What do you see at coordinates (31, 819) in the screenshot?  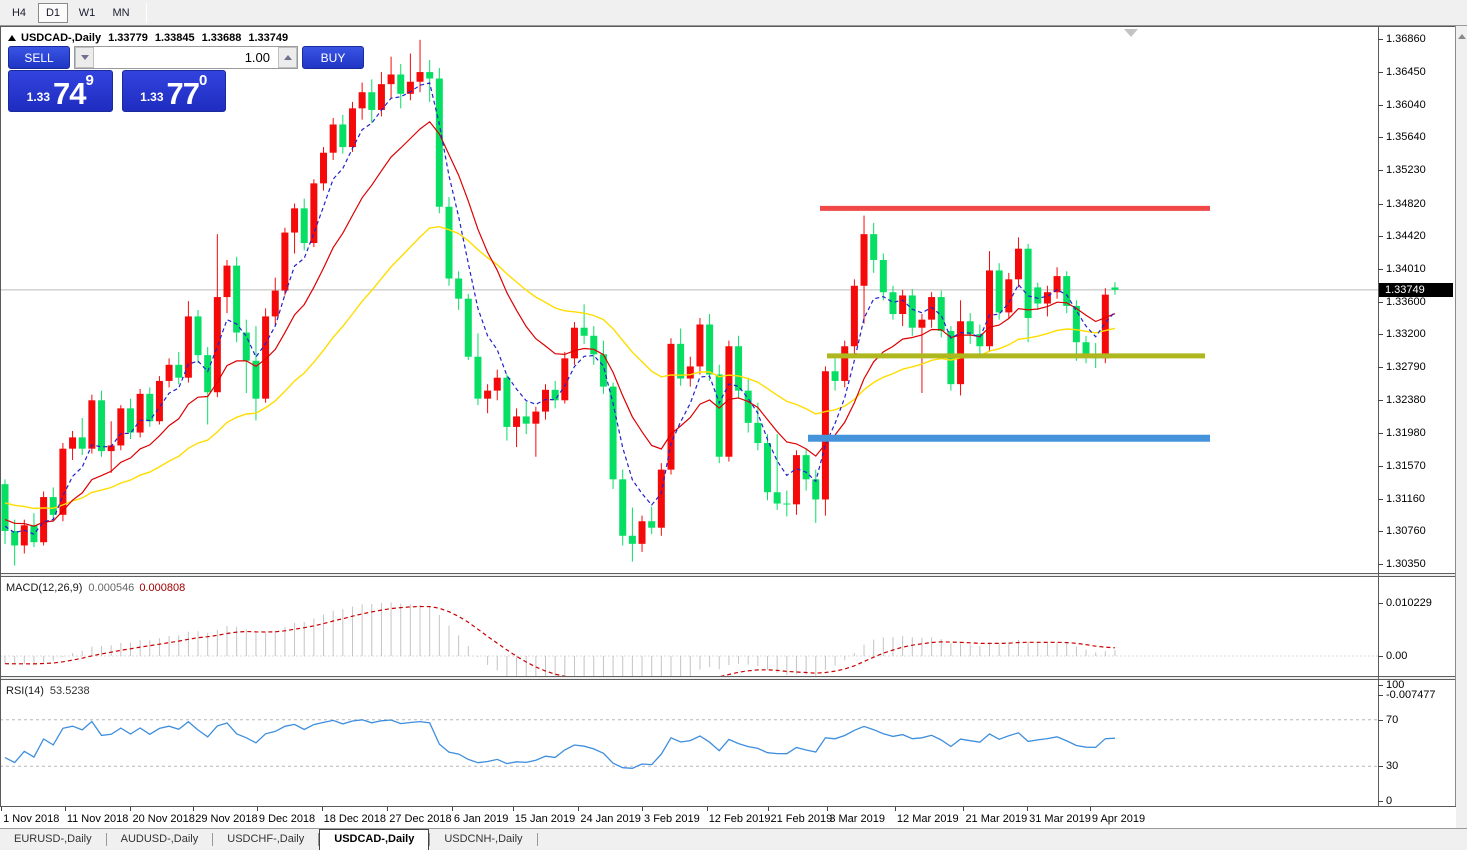 I see `date-axis-label: 1 Nov 2018` at bounding box center [31, 819].